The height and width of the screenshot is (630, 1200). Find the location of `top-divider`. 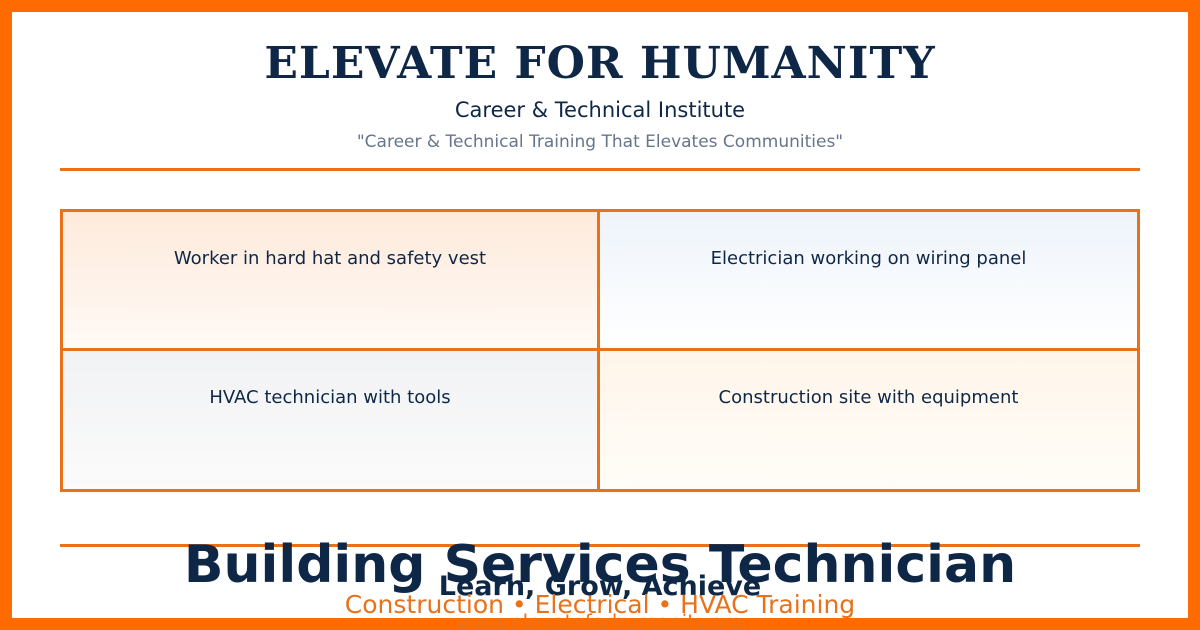

top-divider is located at coordinates (600, 169).